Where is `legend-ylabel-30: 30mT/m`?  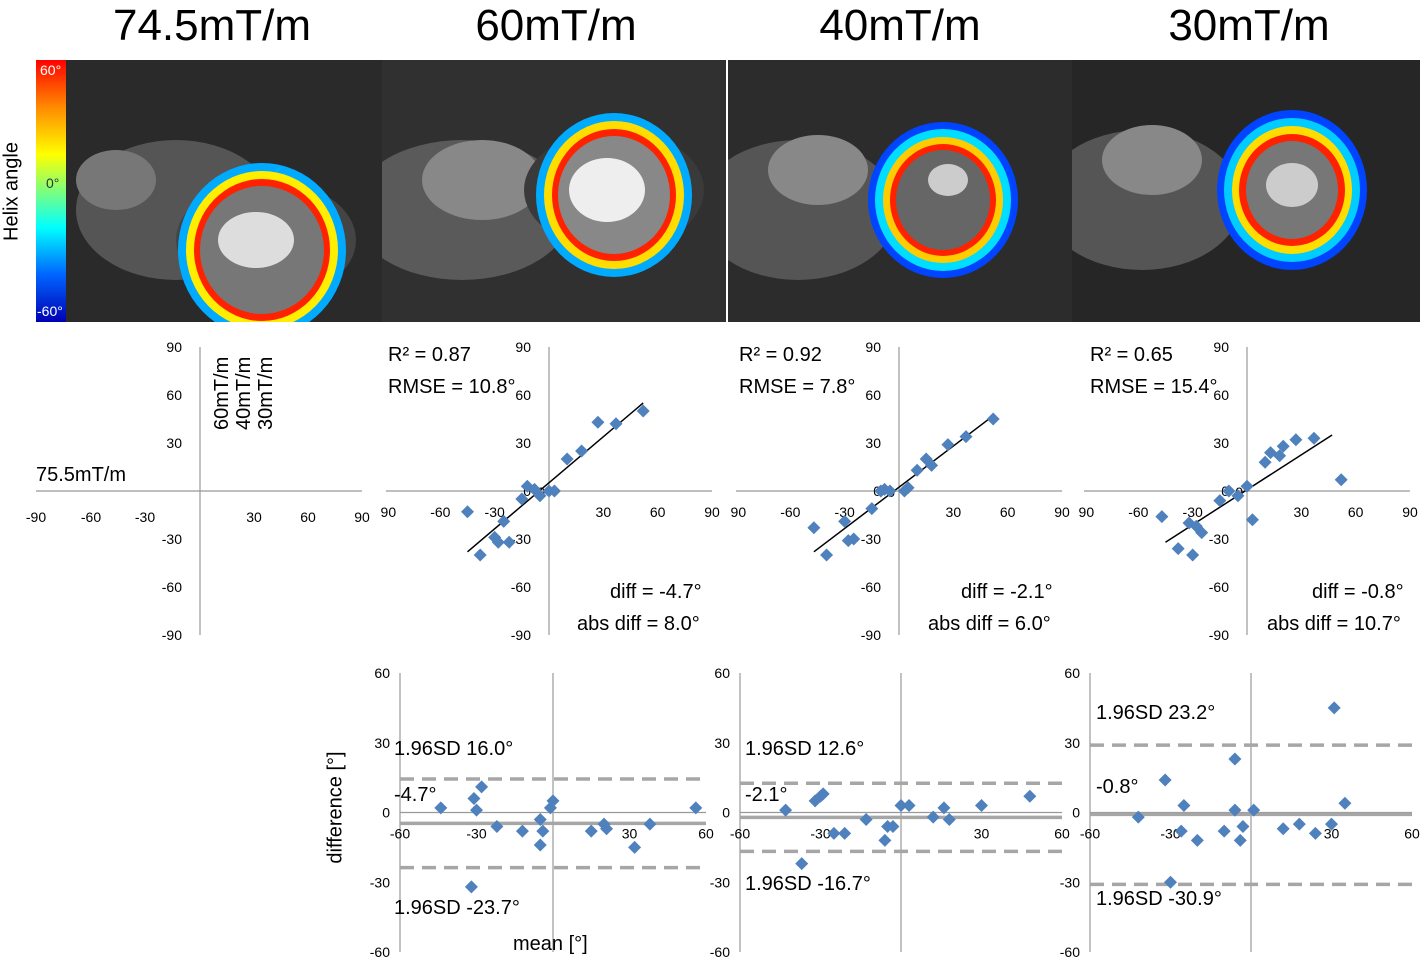 legend-ylabel-30: 30mT/m is located at coordinates (266, 393).